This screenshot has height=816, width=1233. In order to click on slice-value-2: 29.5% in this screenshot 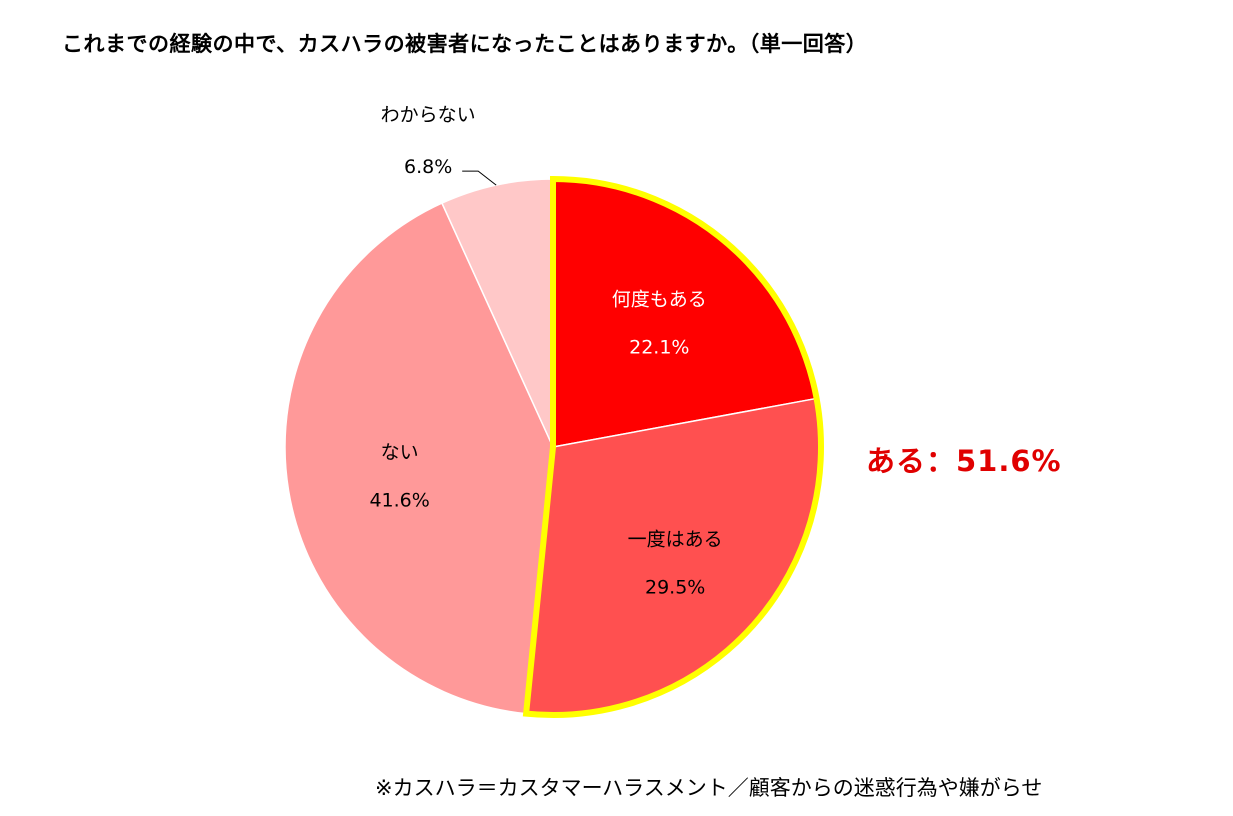, I will do `click(675, 588)`.